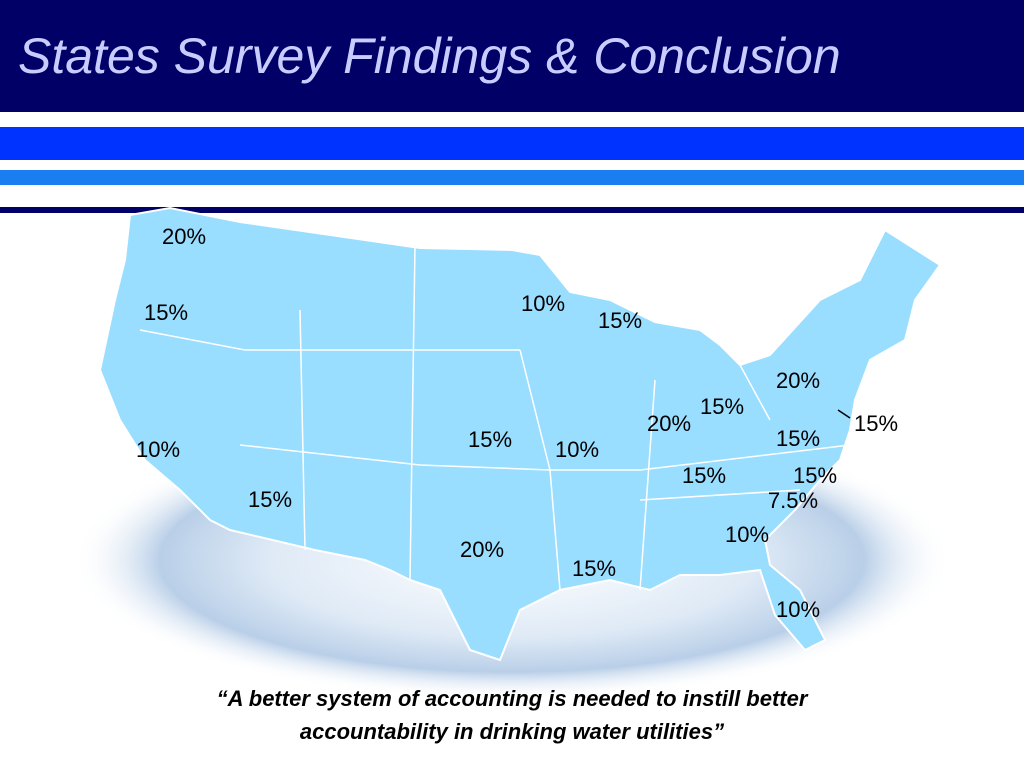 This screenshot has height=773, width=1024. What do you see at coordinates (793, 500) in the screenshot?
I see `state-label: 7.5%` at bounding box center [793, 500].